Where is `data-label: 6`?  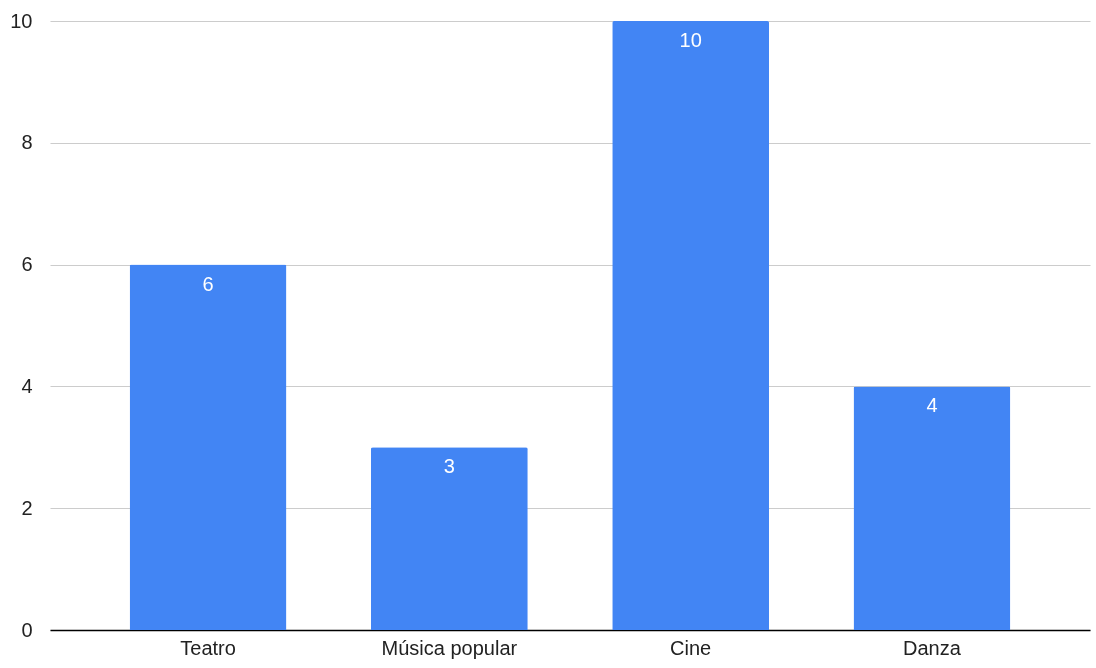 data-label: 6 is located at coordinates (208, 283).